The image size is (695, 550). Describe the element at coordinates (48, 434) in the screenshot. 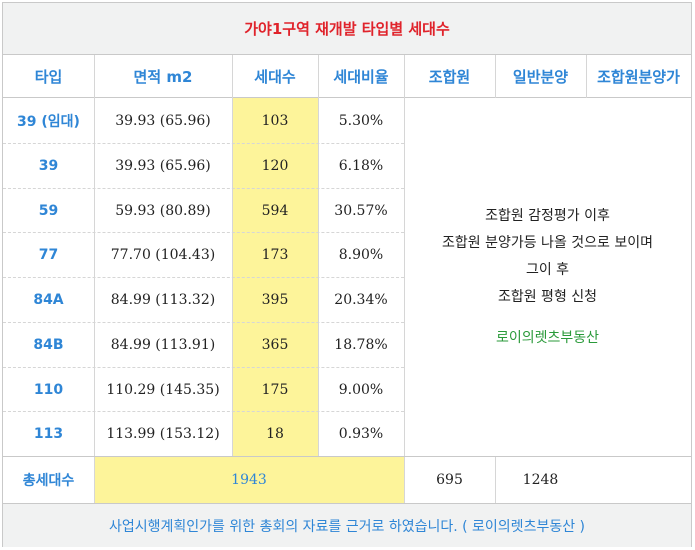

I see `row-type: 113` at that location.